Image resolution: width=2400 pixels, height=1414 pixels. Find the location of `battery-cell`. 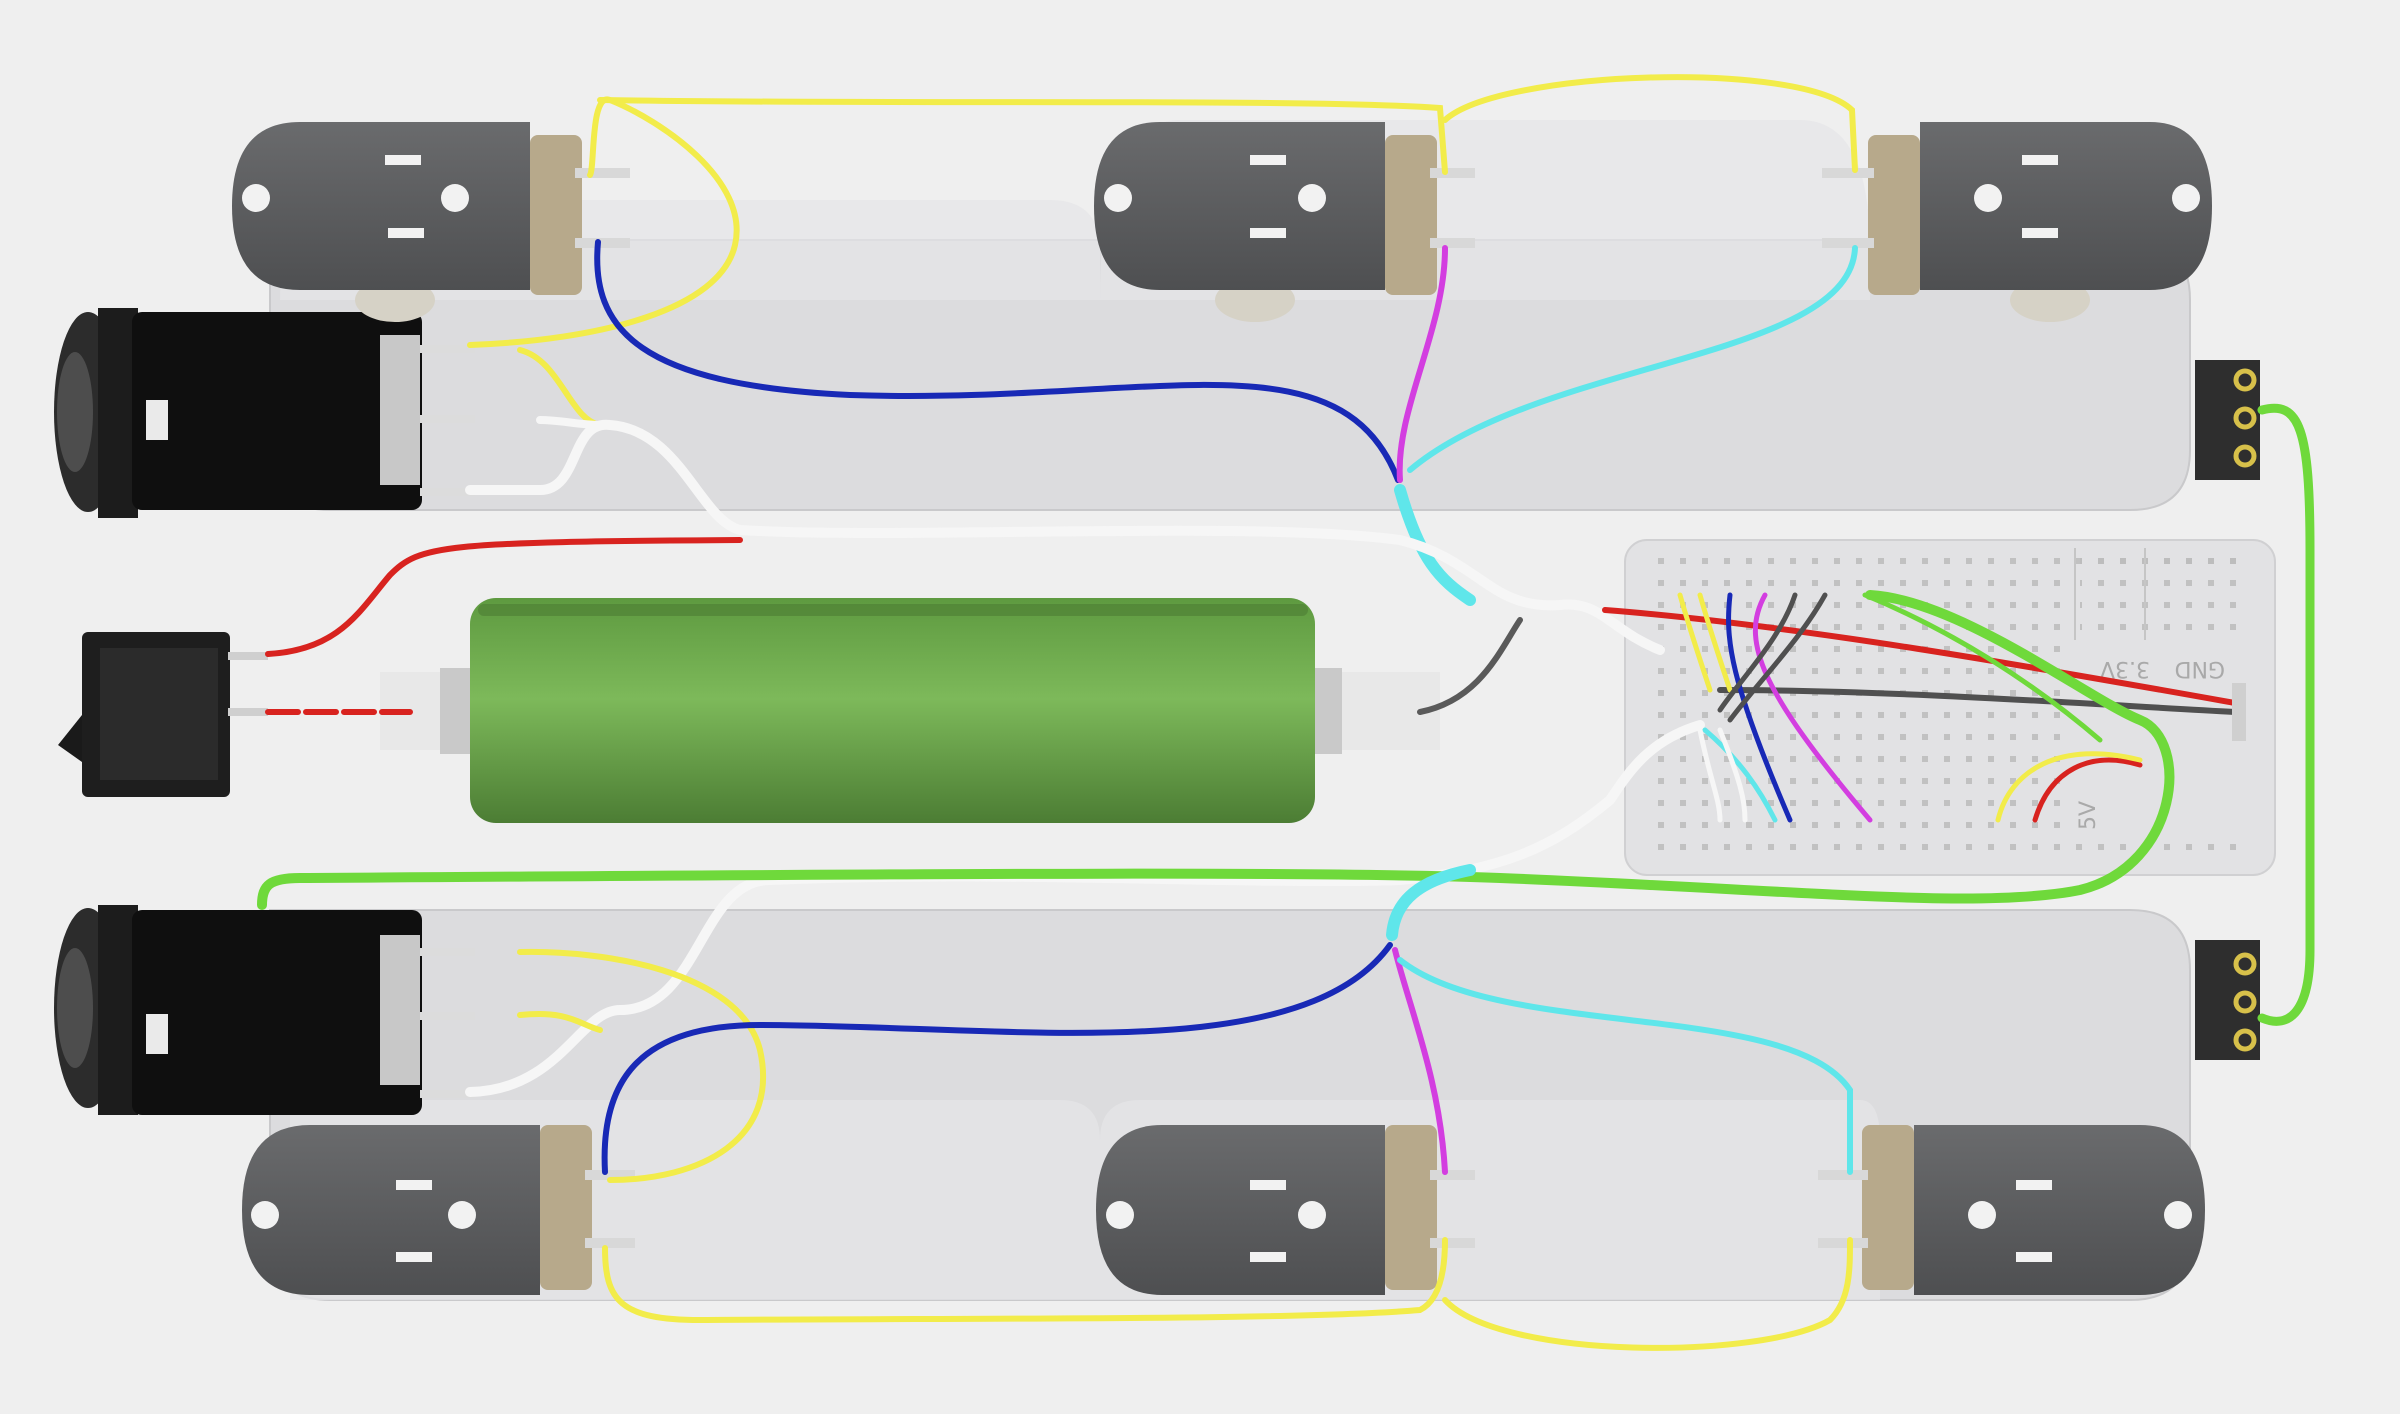

battery-cell is located at coordinates (910, 710).